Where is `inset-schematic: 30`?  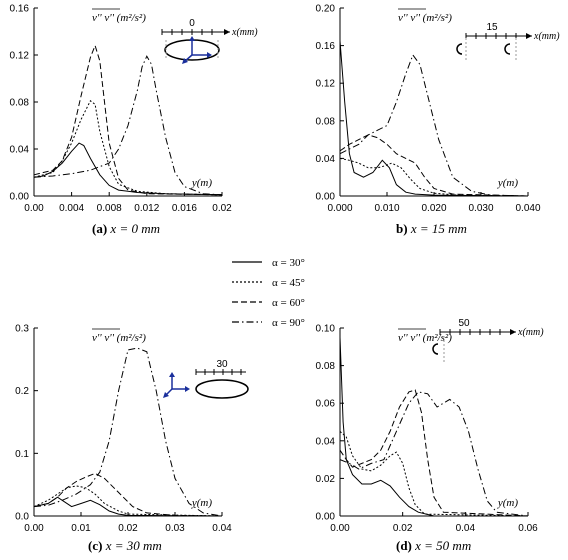 inset-schematic: 30 is located at coordinates (206, 379).